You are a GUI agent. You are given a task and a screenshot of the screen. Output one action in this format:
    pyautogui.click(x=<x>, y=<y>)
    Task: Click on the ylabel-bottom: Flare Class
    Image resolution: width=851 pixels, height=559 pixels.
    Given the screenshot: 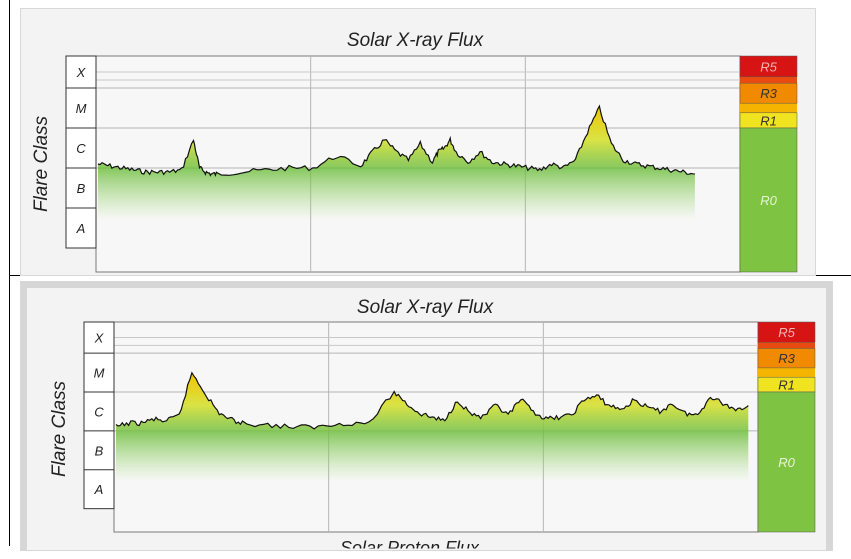 What is the action you would take?
    pyautogui.click(x=59, y=429)
    